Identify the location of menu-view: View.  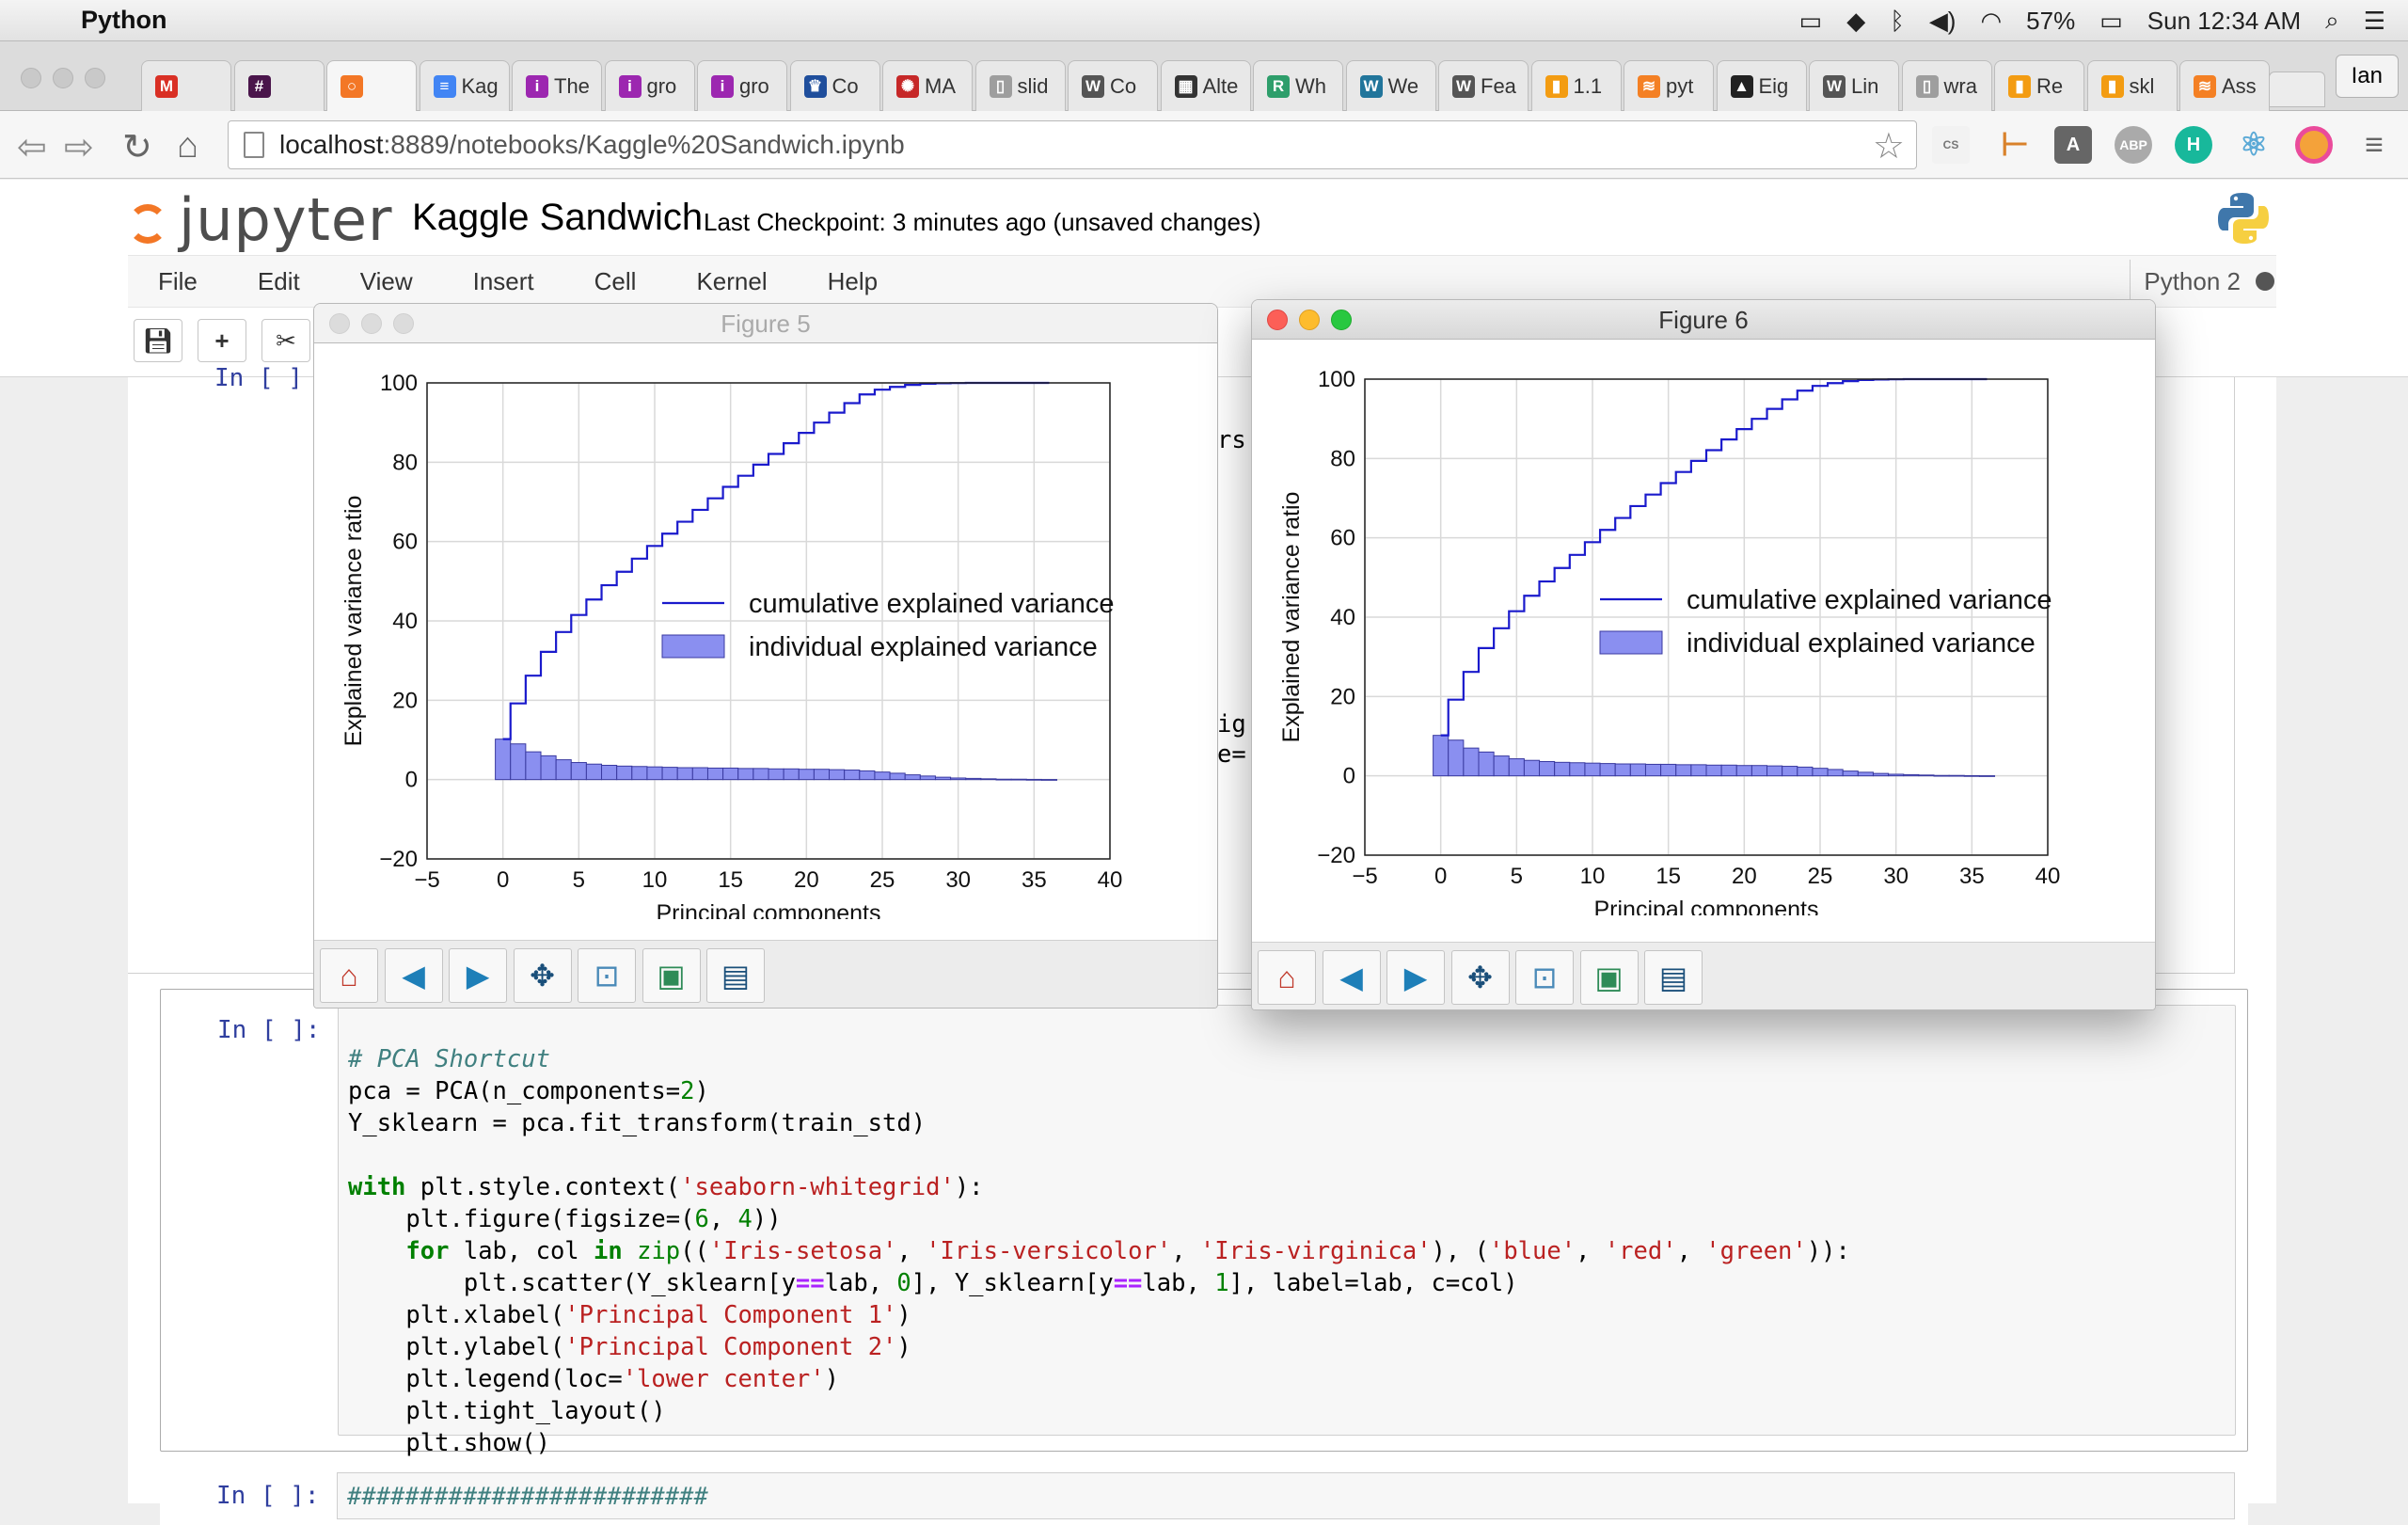
(386, 280).